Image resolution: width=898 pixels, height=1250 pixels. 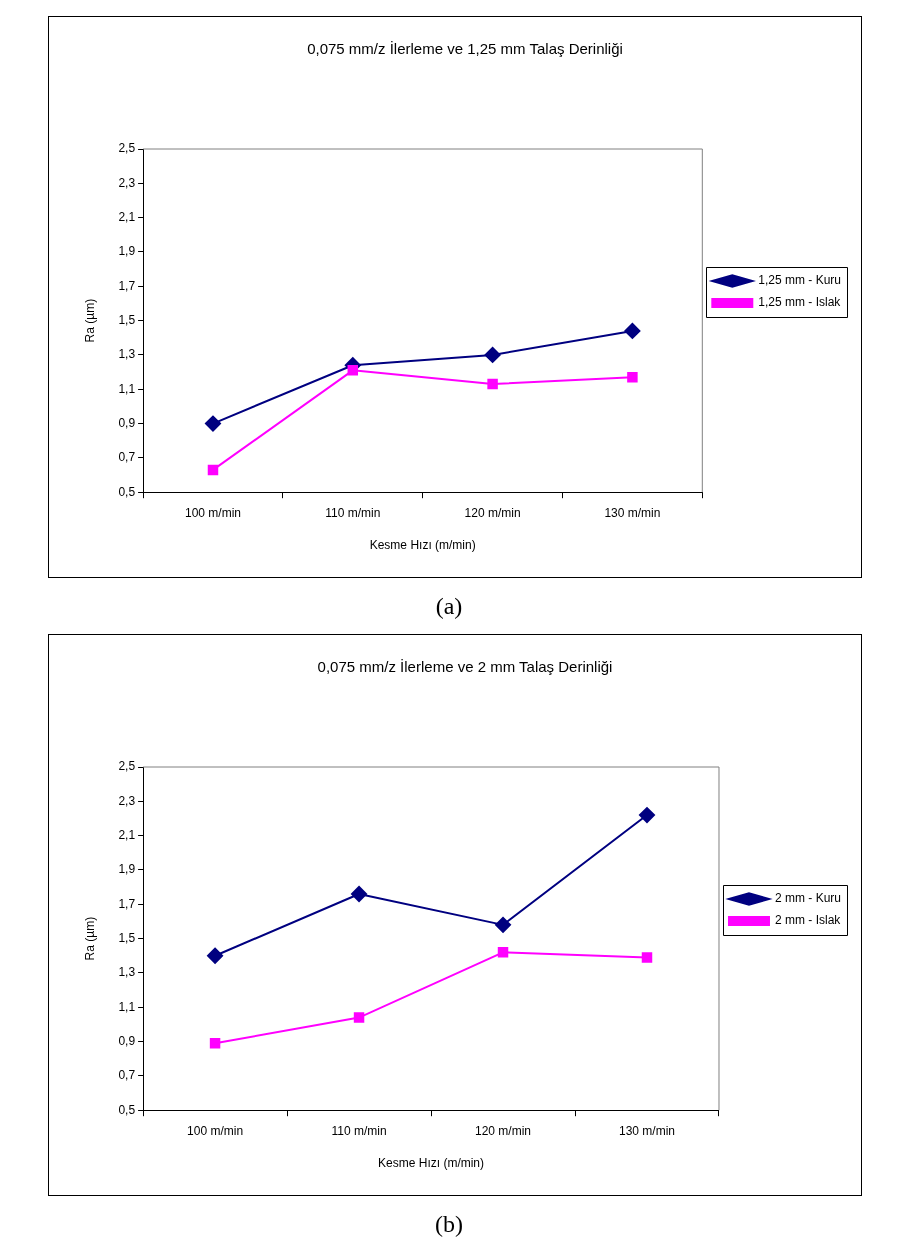 I want to click on chart-title: 0,075 mm/z İlerleme ve 1,25 mm Talaş Derinliği, so click(x=465, y=49).